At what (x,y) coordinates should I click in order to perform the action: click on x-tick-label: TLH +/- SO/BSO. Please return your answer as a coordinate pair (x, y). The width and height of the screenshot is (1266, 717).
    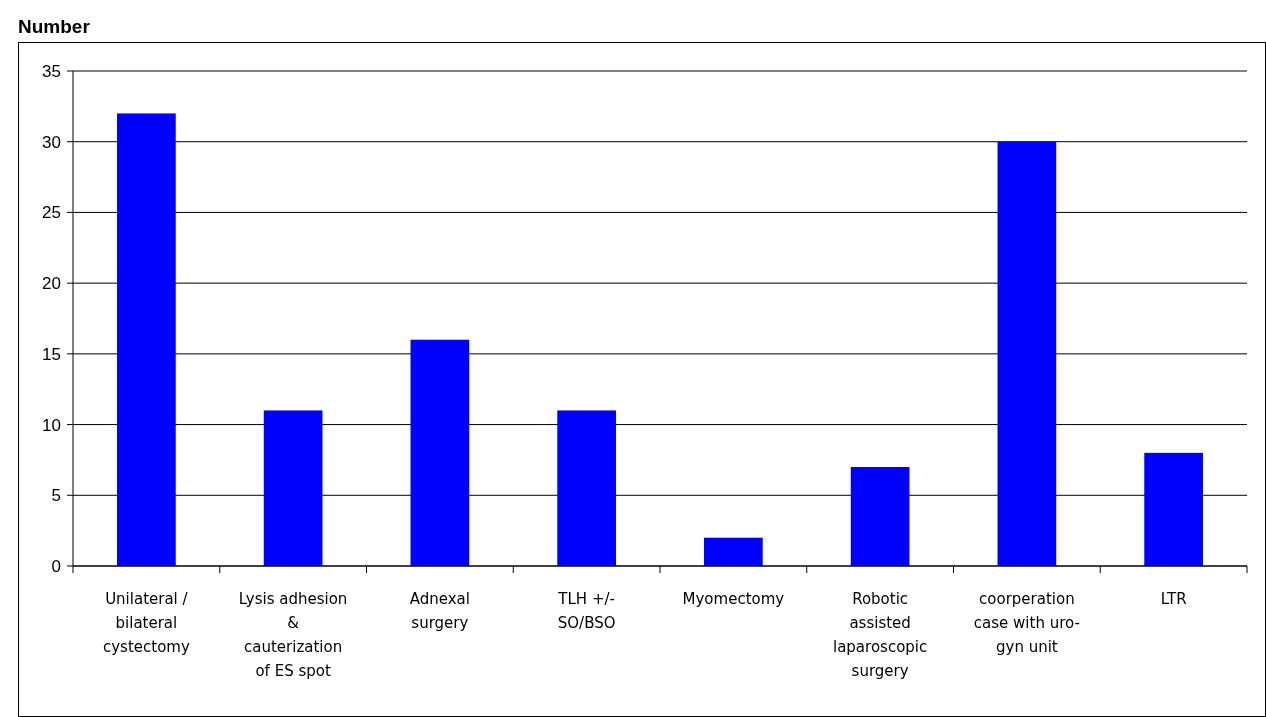
    Looking at the image, I should click on (586, 611).